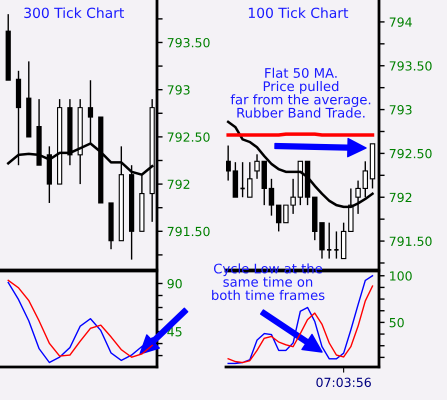 The image size is (447, 400). I want to click on y-tick-label: 90, so click(175, 283).